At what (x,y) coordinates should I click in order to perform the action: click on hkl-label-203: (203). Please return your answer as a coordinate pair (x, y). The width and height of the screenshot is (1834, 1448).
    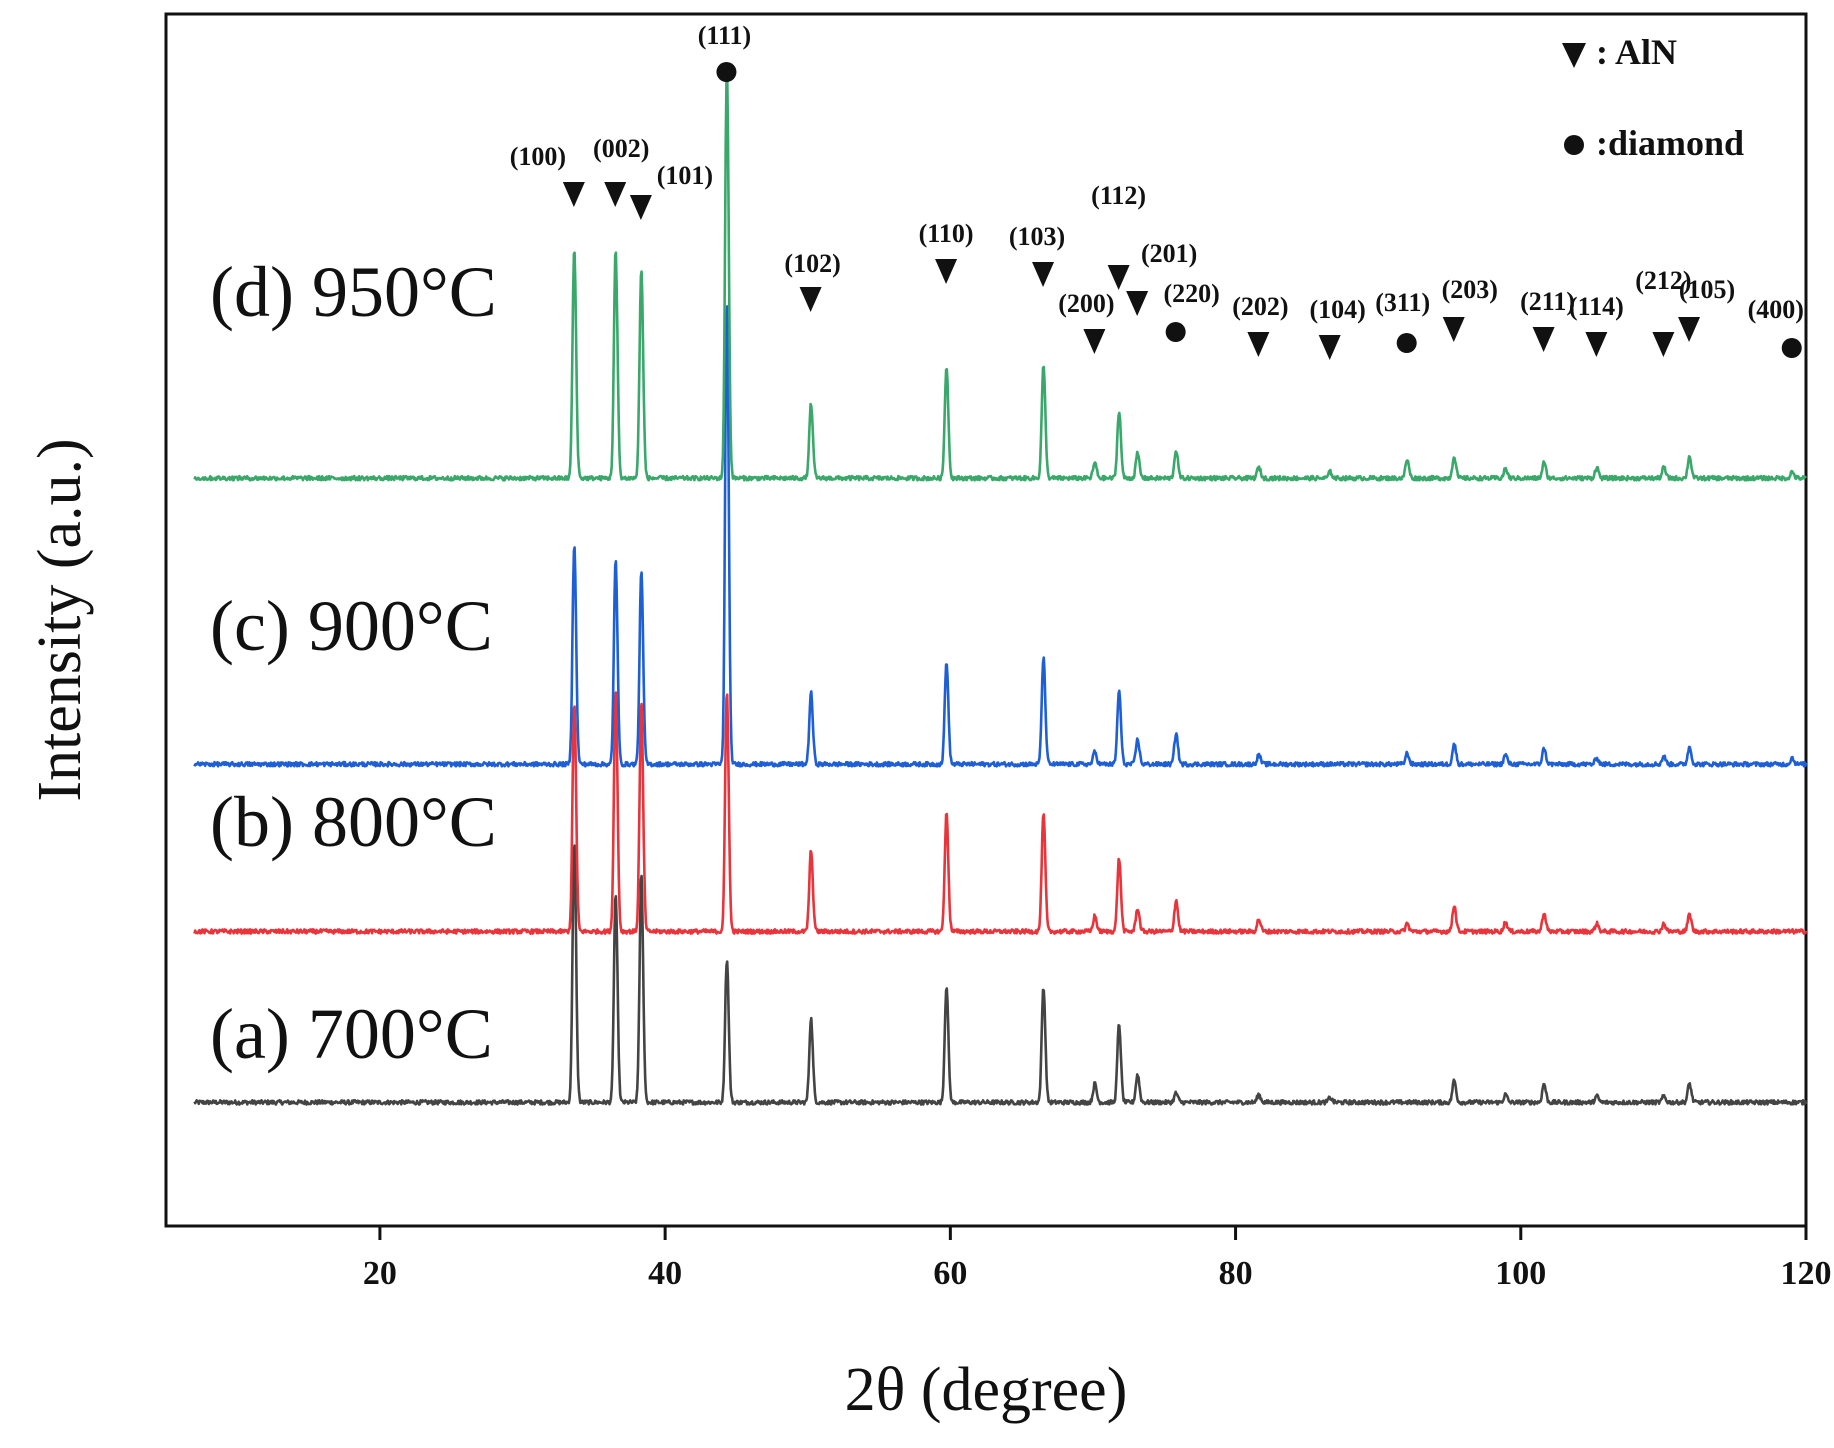
    Looking at the image, I should click on (1470, 289).